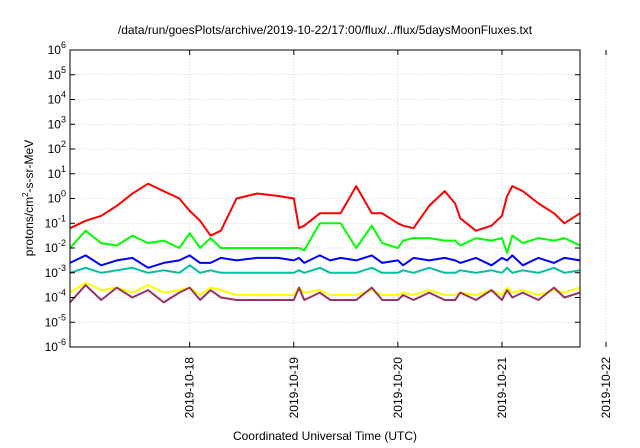 Image resolution: width=640 pixels, height=448 pixels. I want to click on y-tick-exponent: 5, so click(63, 70).